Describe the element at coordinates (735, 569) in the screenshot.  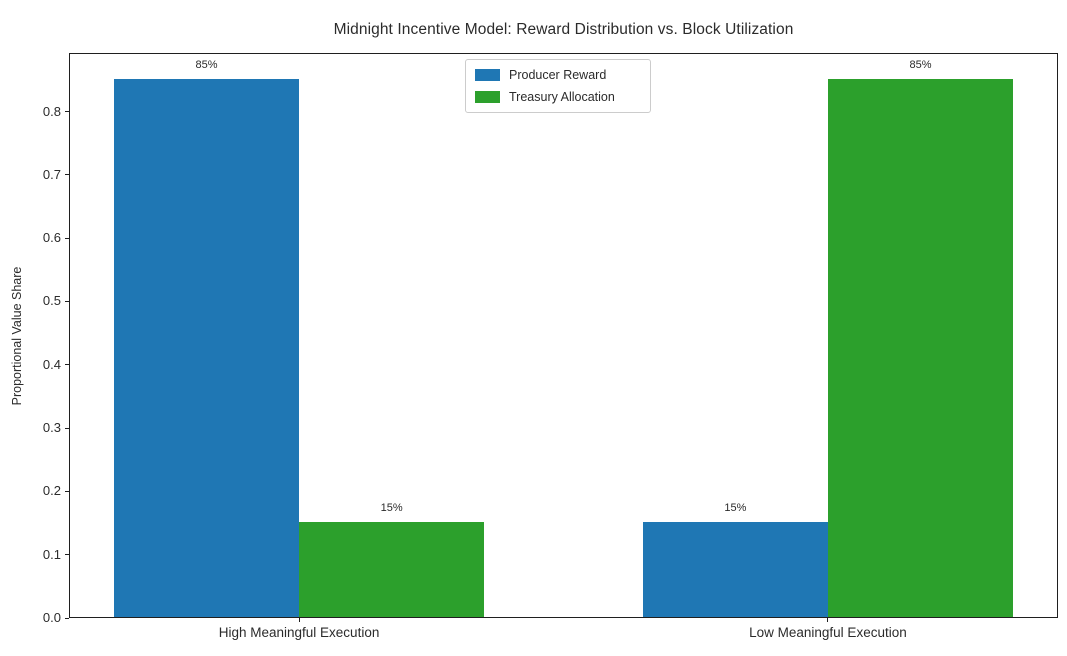
I see `bar-producer-reward-low-meaningful-execution` at that location.